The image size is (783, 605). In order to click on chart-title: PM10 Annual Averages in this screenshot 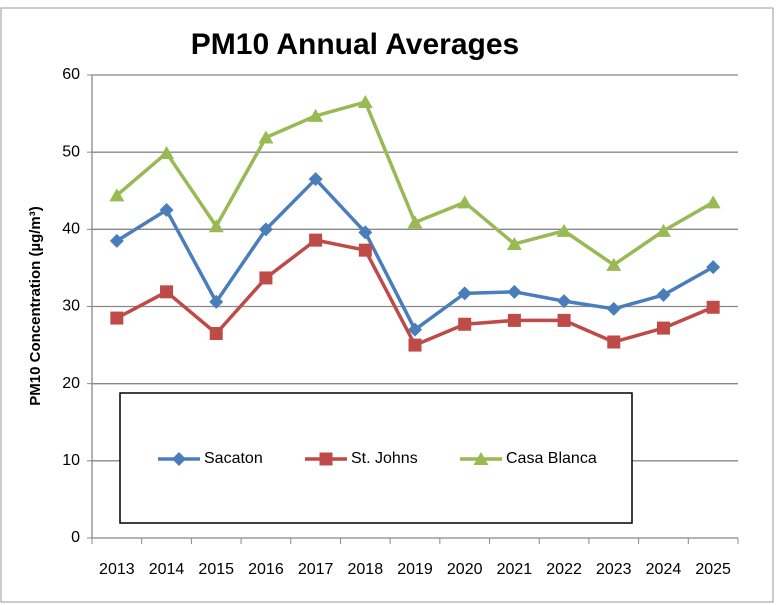, I will do `click(355, 44)`.